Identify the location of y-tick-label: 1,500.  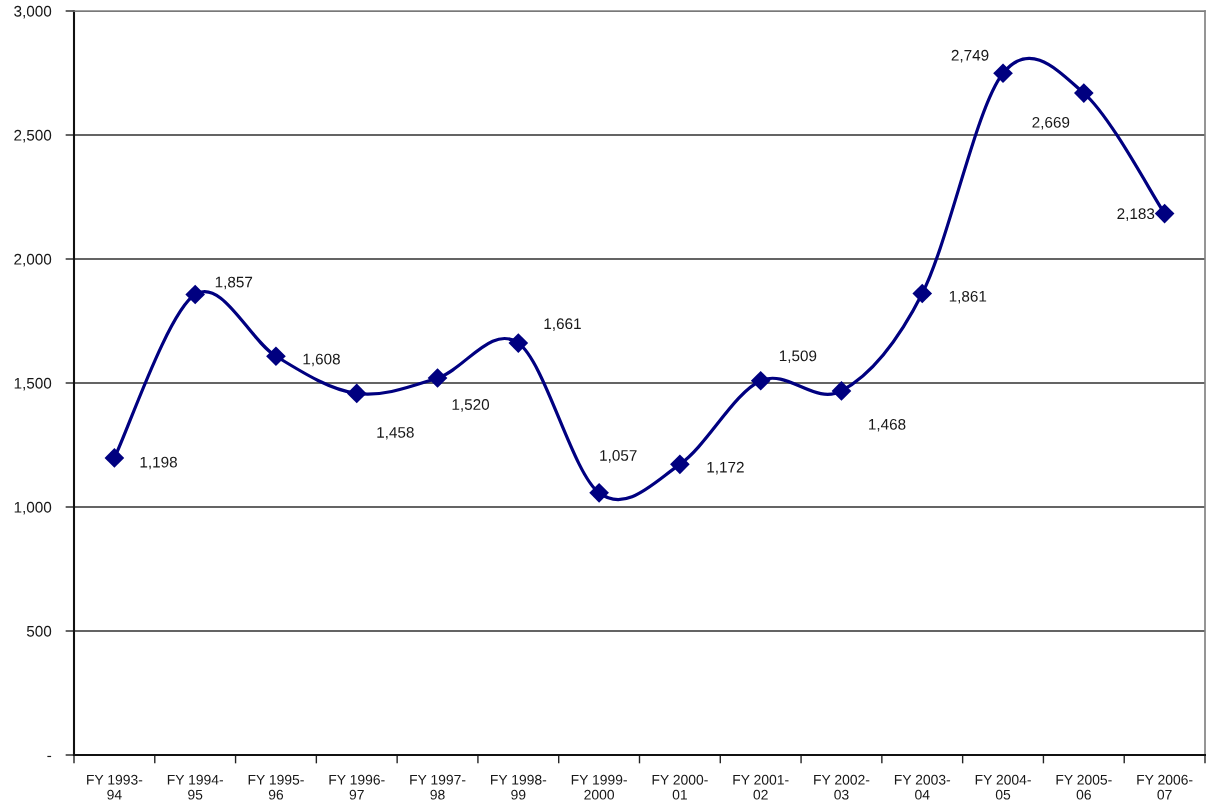
(33, 384).